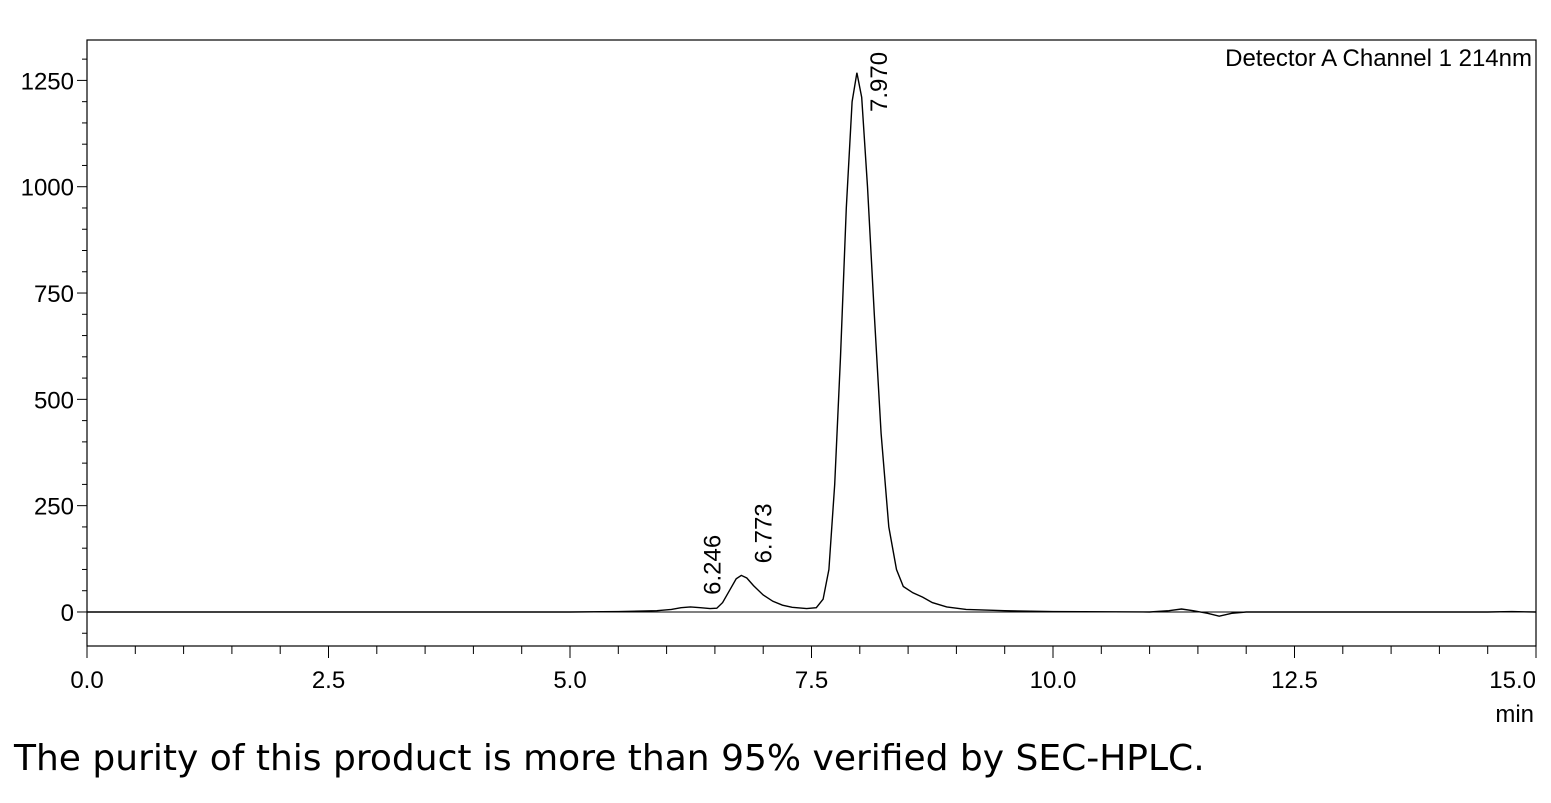 The width and height of the screenshot is (1551, 803). Describe the element at coordinates (54, 400) in the screenshot. I see `y-tick-label: 500` at that location.